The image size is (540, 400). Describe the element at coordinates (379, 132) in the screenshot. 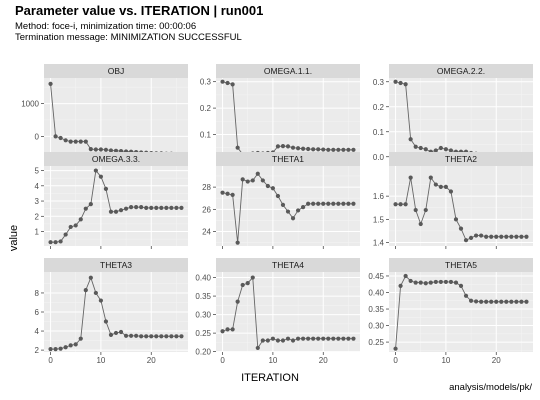

I see `y-tick-label: 0.1` at that location.